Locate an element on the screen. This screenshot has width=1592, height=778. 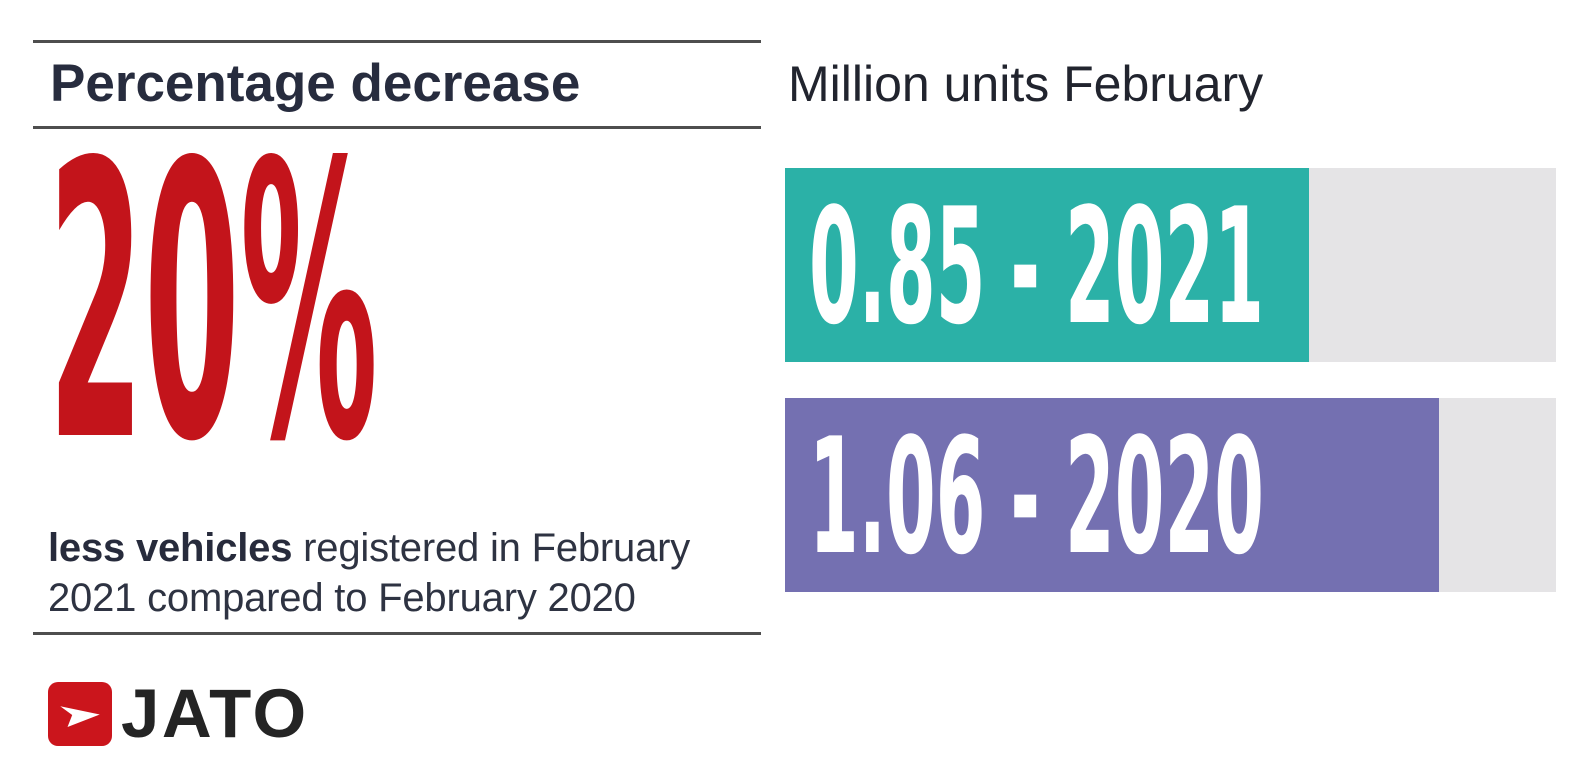
jato-arrow-glyph is located at coordinates (80, 716).